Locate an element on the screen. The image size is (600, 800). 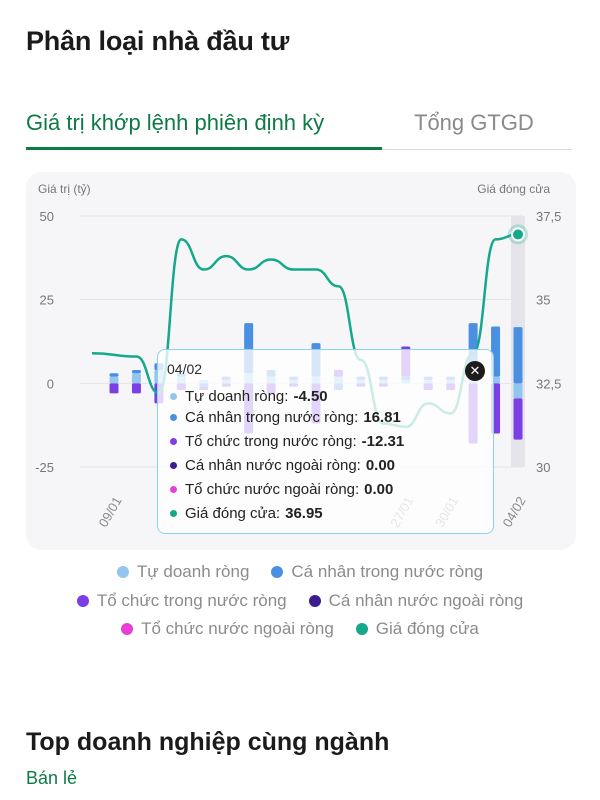
tooltip-row-domestic-institution: Tổ chức trong nước ròng: -12.31 is located at coordinates (287, 441).